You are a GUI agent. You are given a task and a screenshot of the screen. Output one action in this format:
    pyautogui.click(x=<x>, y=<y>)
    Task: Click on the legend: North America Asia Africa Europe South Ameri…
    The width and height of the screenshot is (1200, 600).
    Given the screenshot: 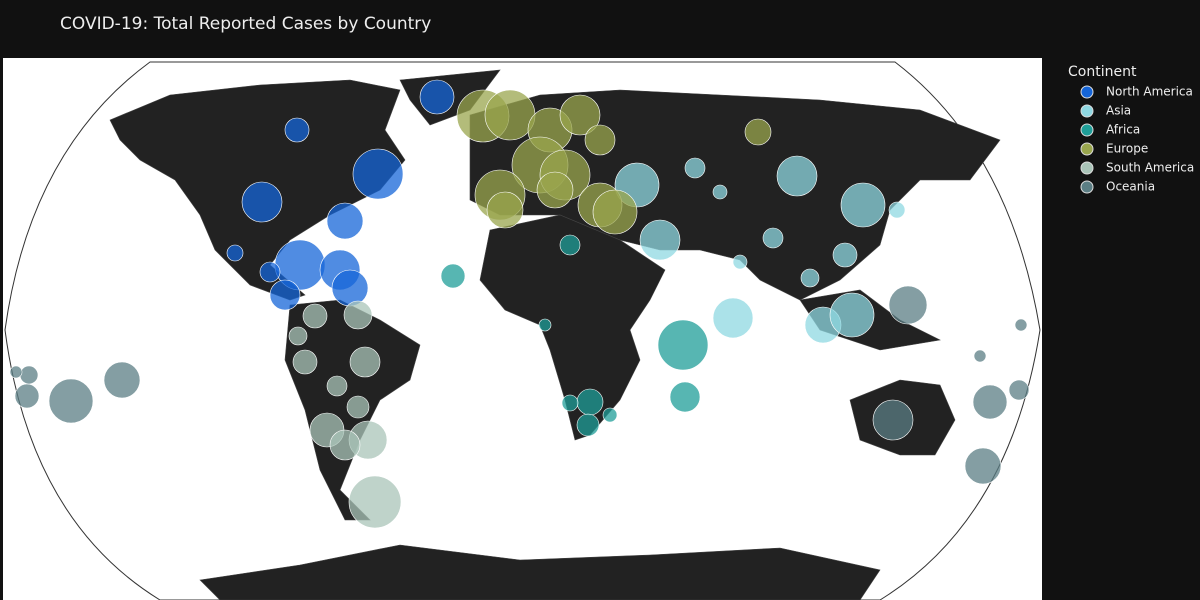 What is the action you would take?
    pyautogui.click(x=1137, y=139)
    